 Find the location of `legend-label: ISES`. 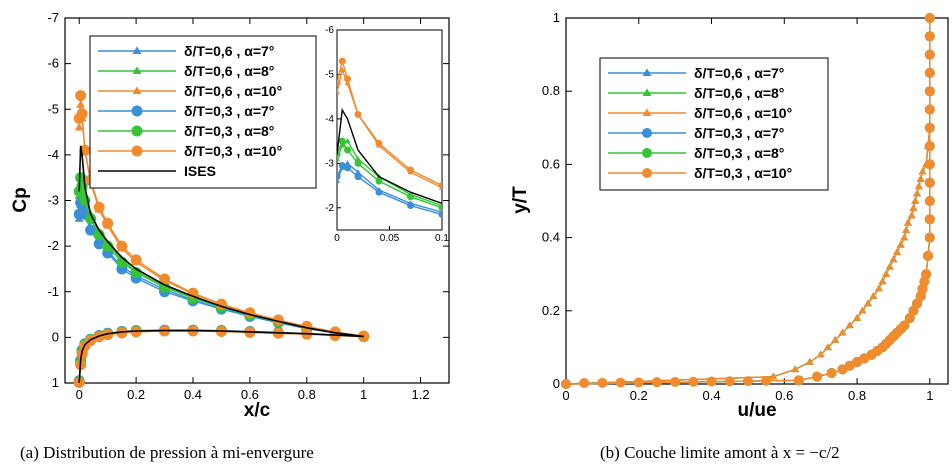

legend-label: ISES is located at coordinates (200, 171).